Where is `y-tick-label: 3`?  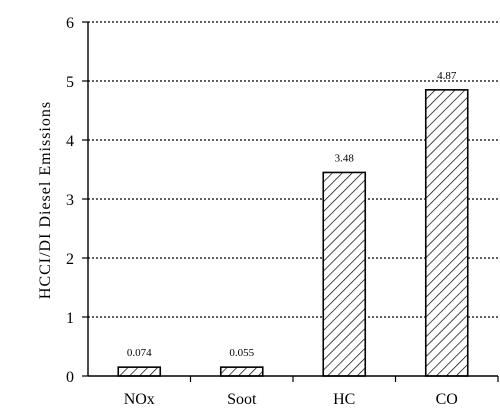
y-tick-label: 3 is located at coordinates (70, 200).